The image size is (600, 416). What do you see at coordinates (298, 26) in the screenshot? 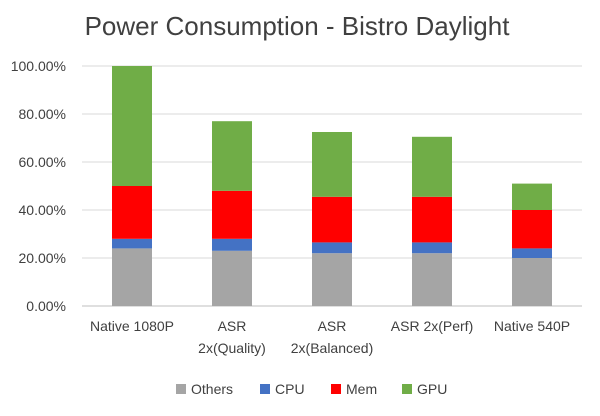
I see `chart-title: Power Consumption - Bistro Daylight` at bounding box center [298, 26].